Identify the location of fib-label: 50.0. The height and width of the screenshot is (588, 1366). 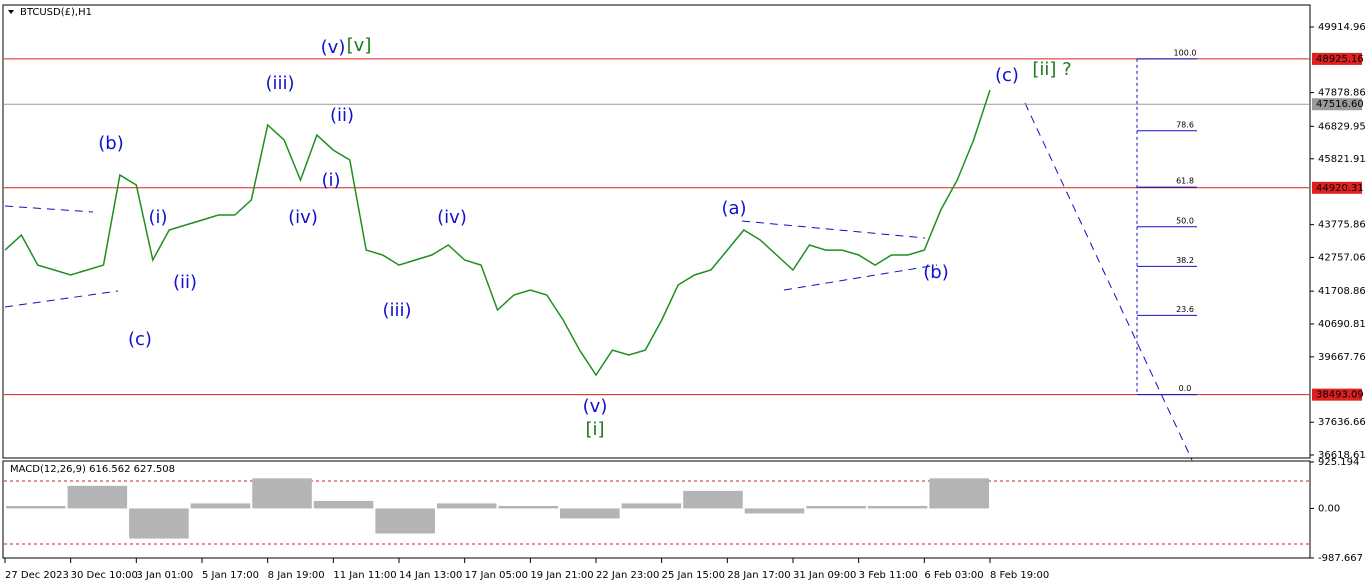
(1185, 220).